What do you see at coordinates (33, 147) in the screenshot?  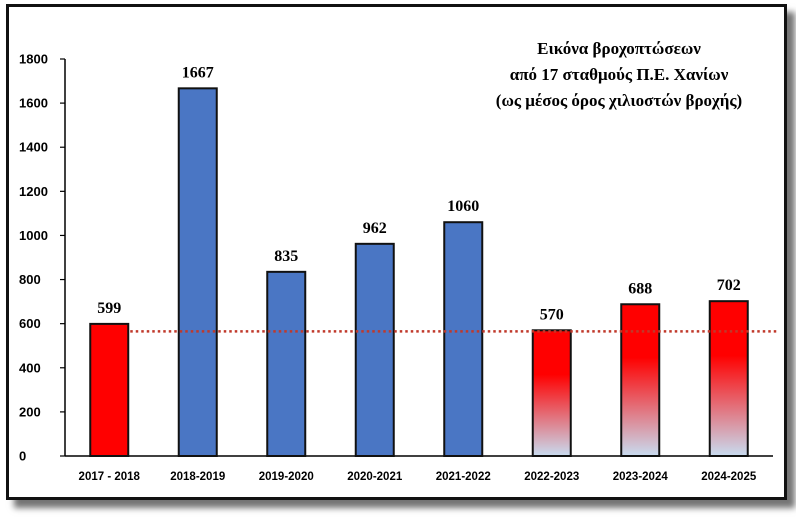 I see `y-tick-label: 1400` at bounding box center [33, 147].